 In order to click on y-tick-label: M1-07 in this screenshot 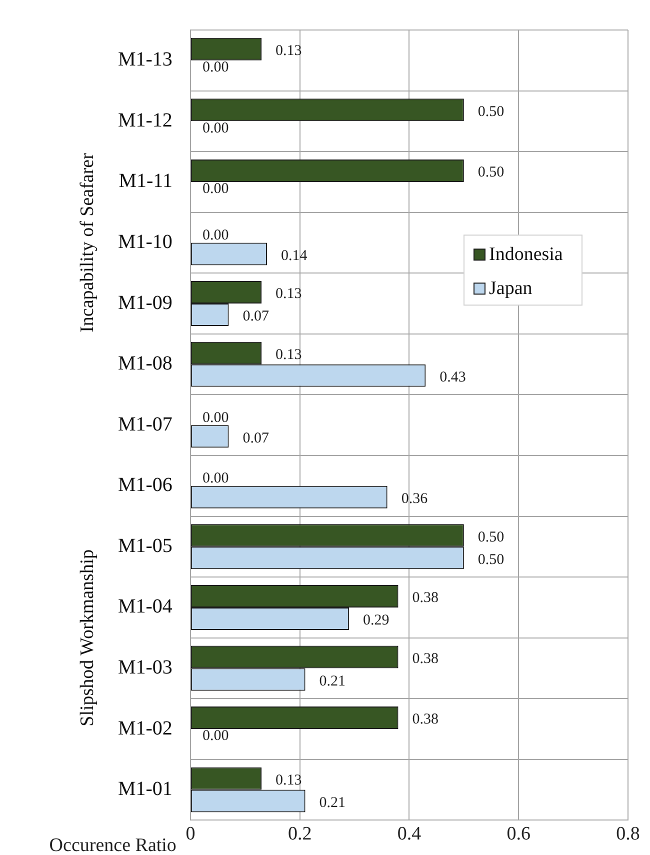, I will do `click(145, 424)`.